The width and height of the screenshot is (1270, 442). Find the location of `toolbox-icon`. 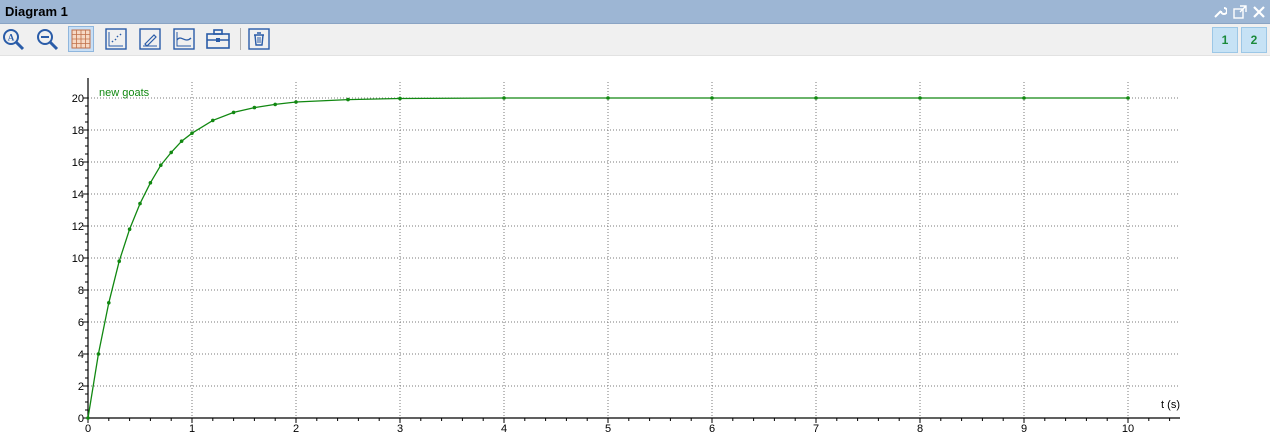

toolbox-icon is located at coordinates (218, 39).